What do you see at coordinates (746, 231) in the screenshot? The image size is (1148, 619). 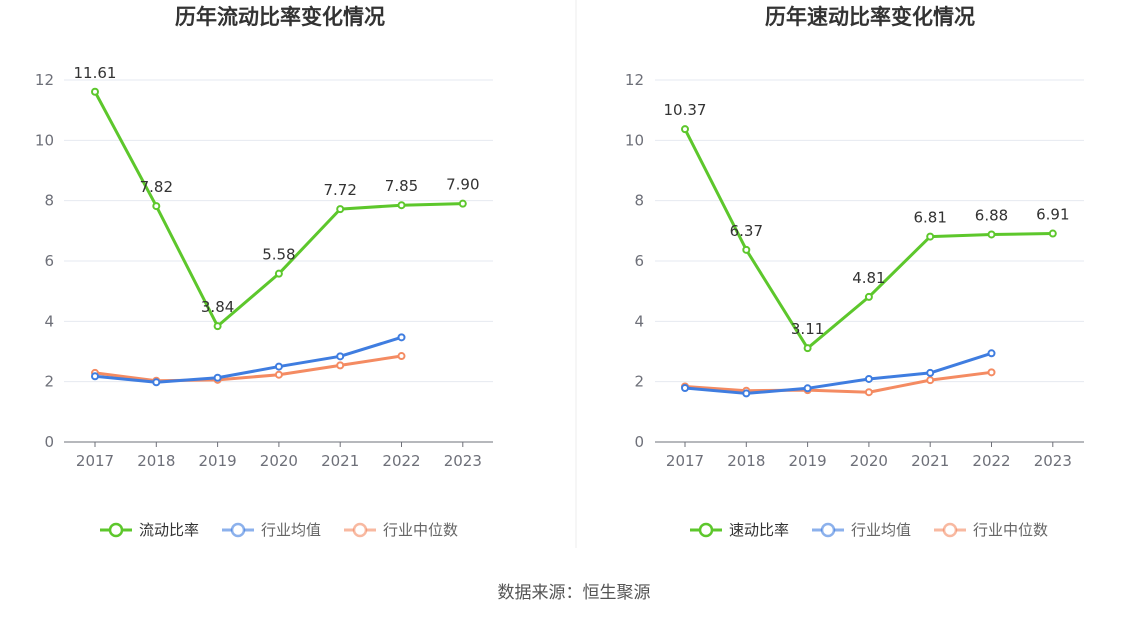 I see `data-label: 6.37` at bounding box center [746, 231].